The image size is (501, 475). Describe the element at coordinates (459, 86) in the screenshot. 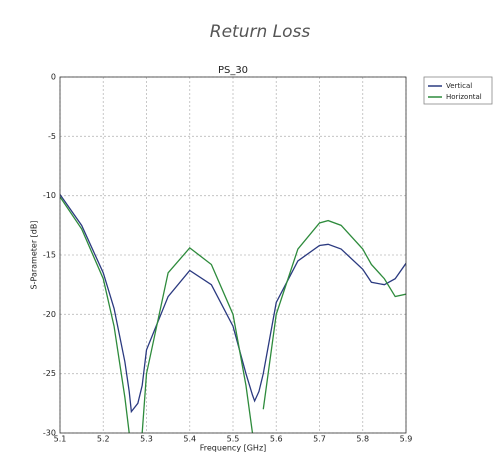

I see `legend-label: Vertical` at that location.